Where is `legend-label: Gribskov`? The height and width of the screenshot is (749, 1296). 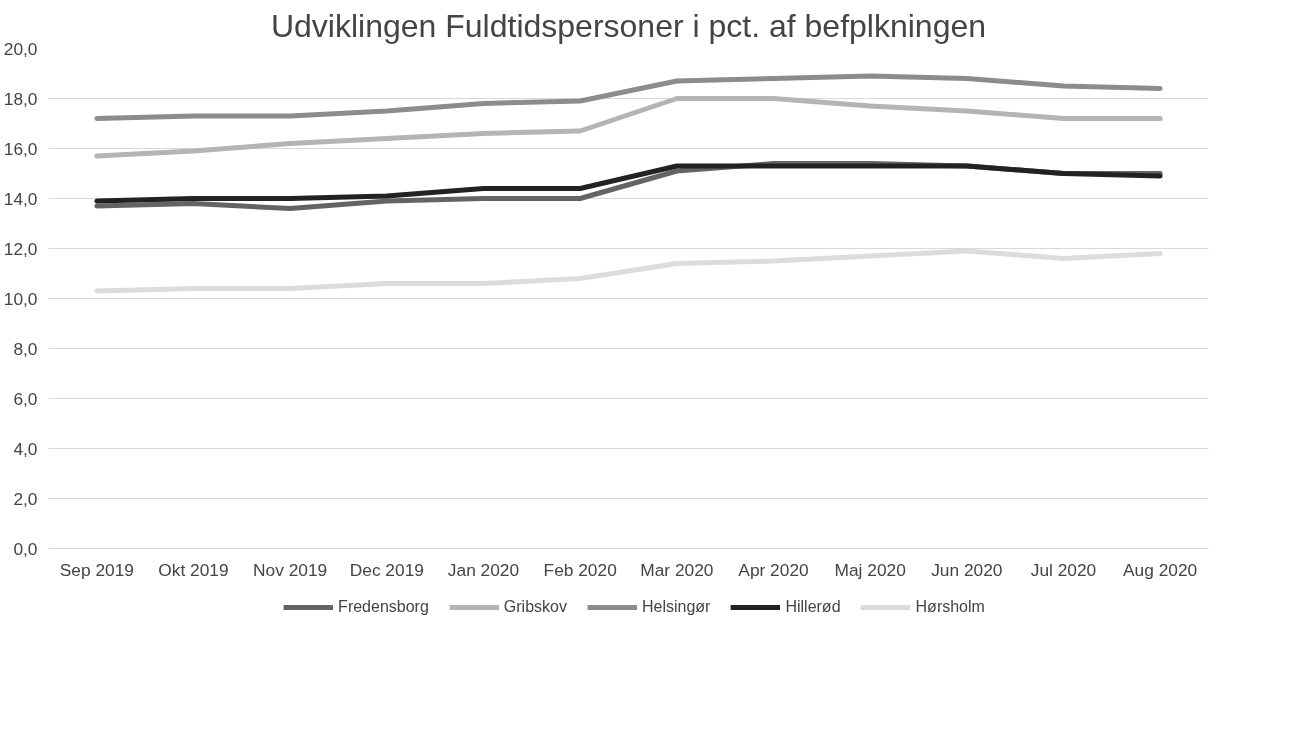 legend-label: Gribskov is located at coordinates (535, 607).